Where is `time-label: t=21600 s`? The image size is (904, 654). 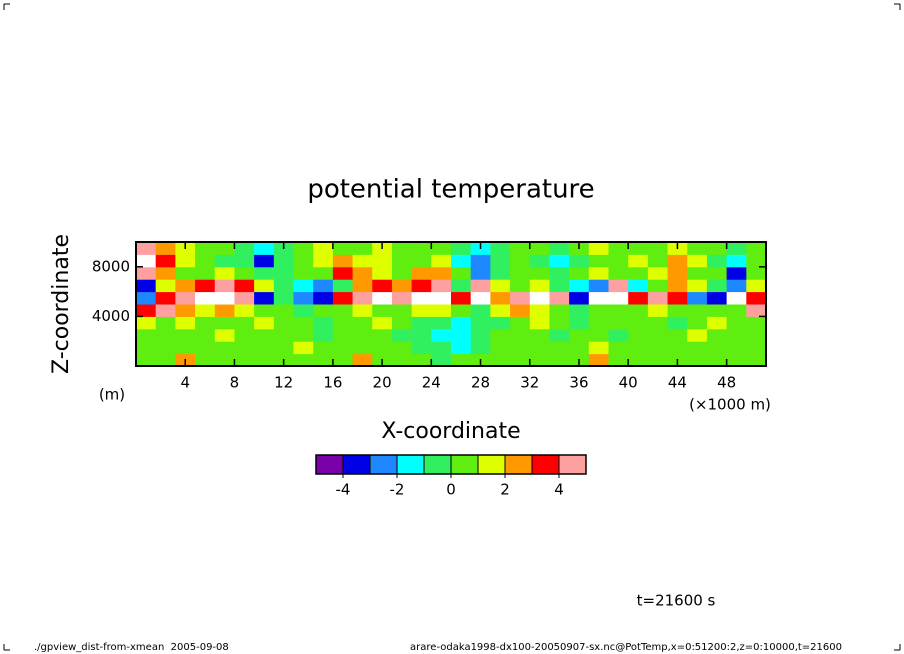 time-label: t=21600 s is located at coordinates (676, 601).